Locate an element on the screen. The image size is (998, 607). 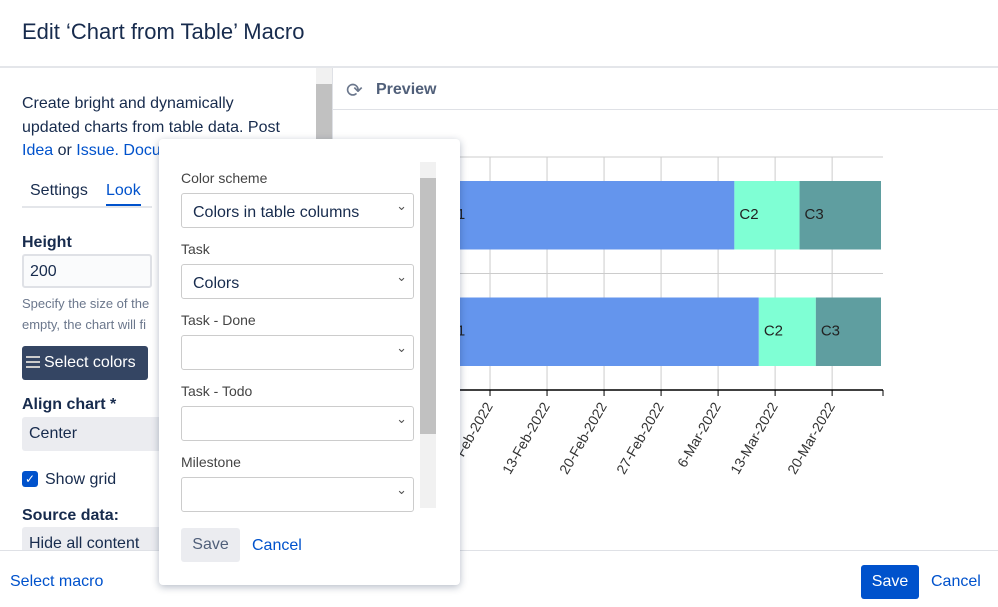
scrollbar is located at coordinates (428, 335).